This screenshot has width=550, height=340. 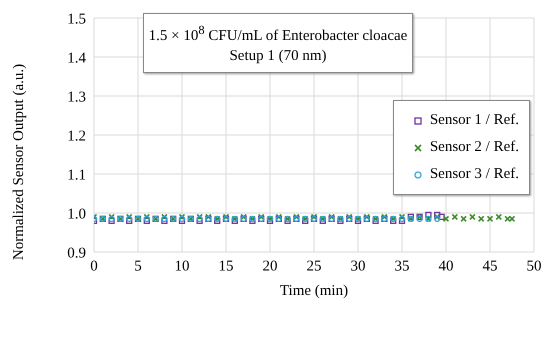 What do you see at coordinates (474, 120) in the screenshot?
I see `legend-label: Sensor 1 / Ref.` at bounding box center [474, 120].